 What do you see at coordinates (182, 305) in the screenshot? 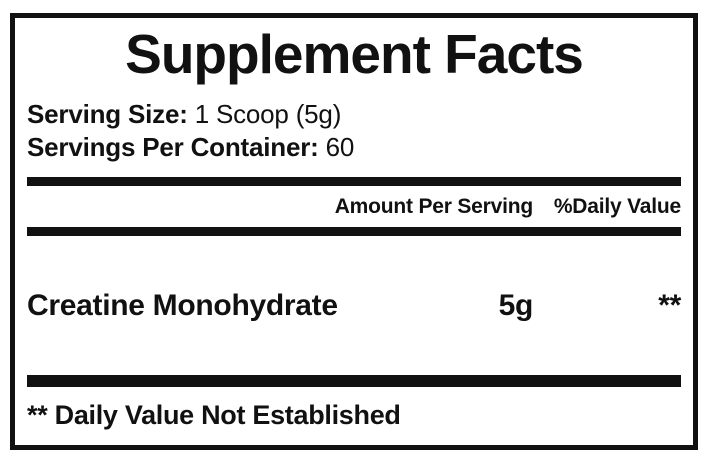
I see `ingredient-name: Creatine Monohydrate` at bounding box center [182, 305].